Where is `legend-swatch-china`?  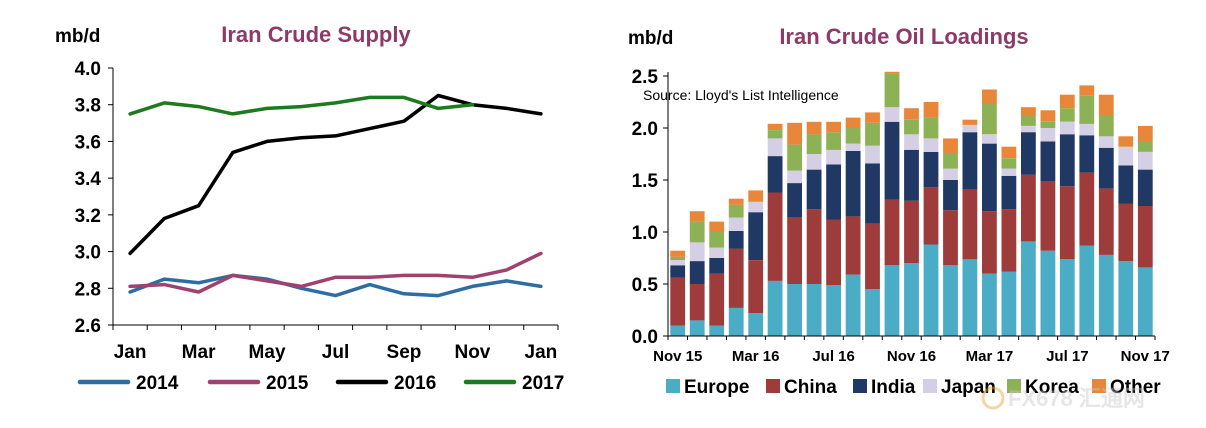 legend-swatch-china is located at coordinates (773, 386).